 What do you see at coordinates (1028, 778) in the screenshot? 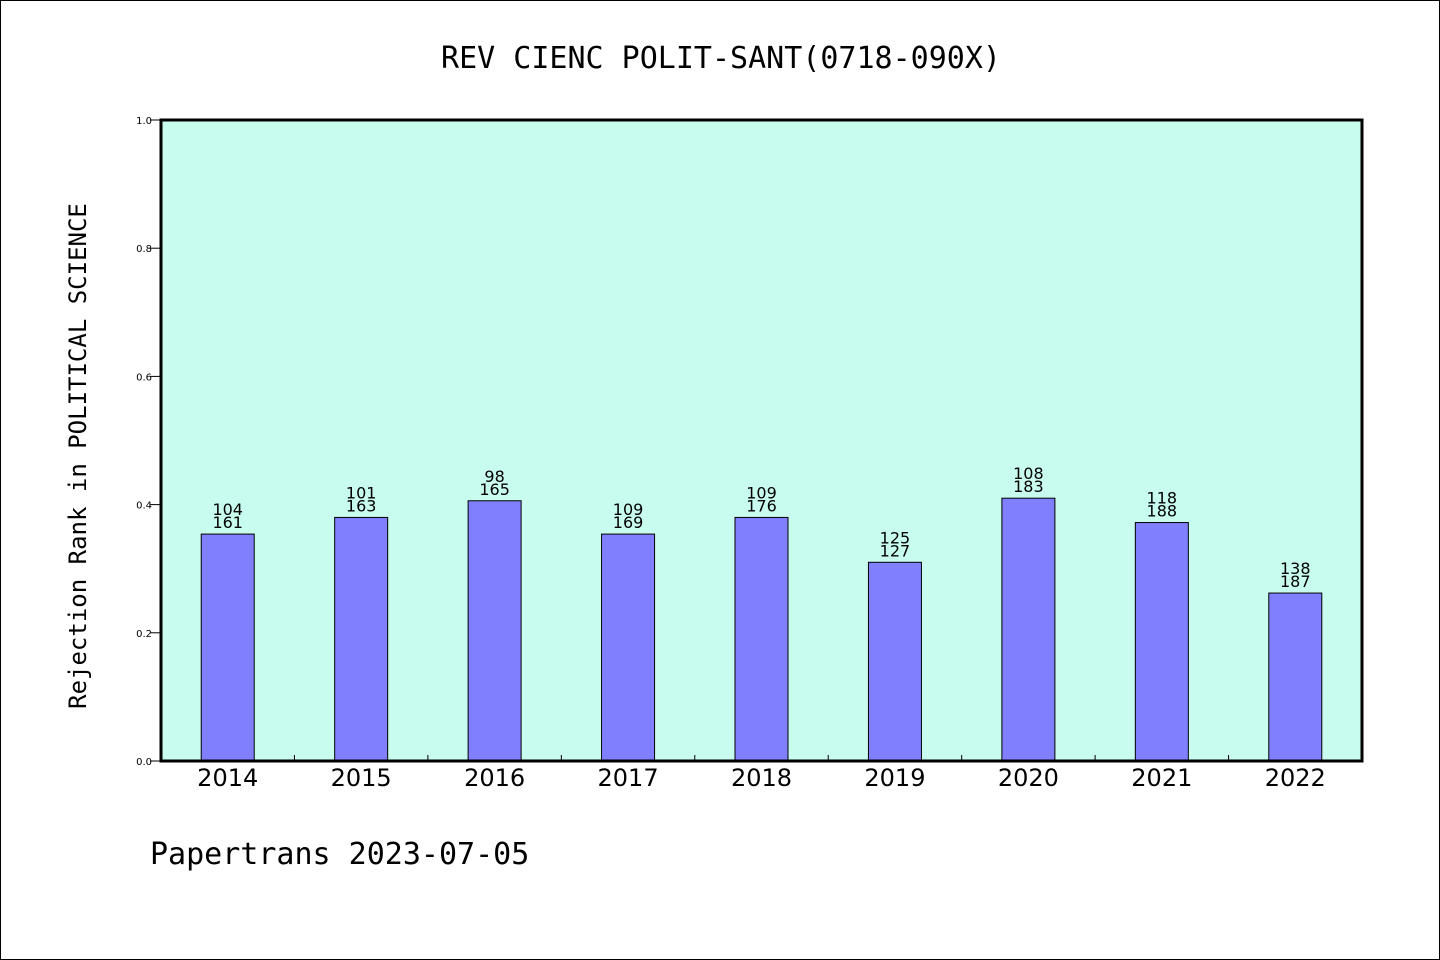
I see `x-tick-label: 2020` at bounding box center [1028, 778].